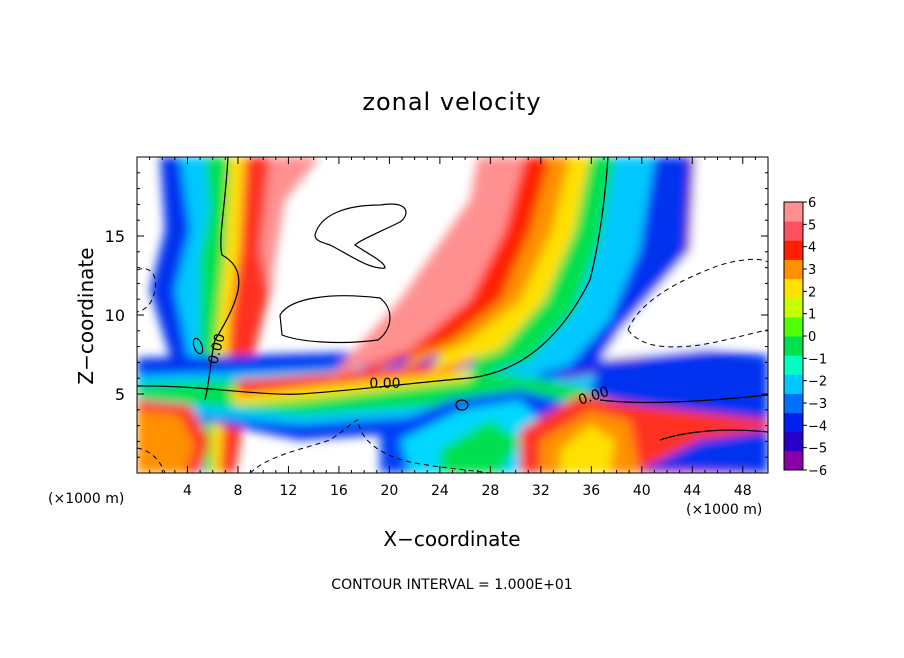 The width and height of the screenshot is (904, 658). What do you see at coordinates (642, 491) in the screenshot?
I see `x-tick-label: 40` at bounding box center [642, 491].